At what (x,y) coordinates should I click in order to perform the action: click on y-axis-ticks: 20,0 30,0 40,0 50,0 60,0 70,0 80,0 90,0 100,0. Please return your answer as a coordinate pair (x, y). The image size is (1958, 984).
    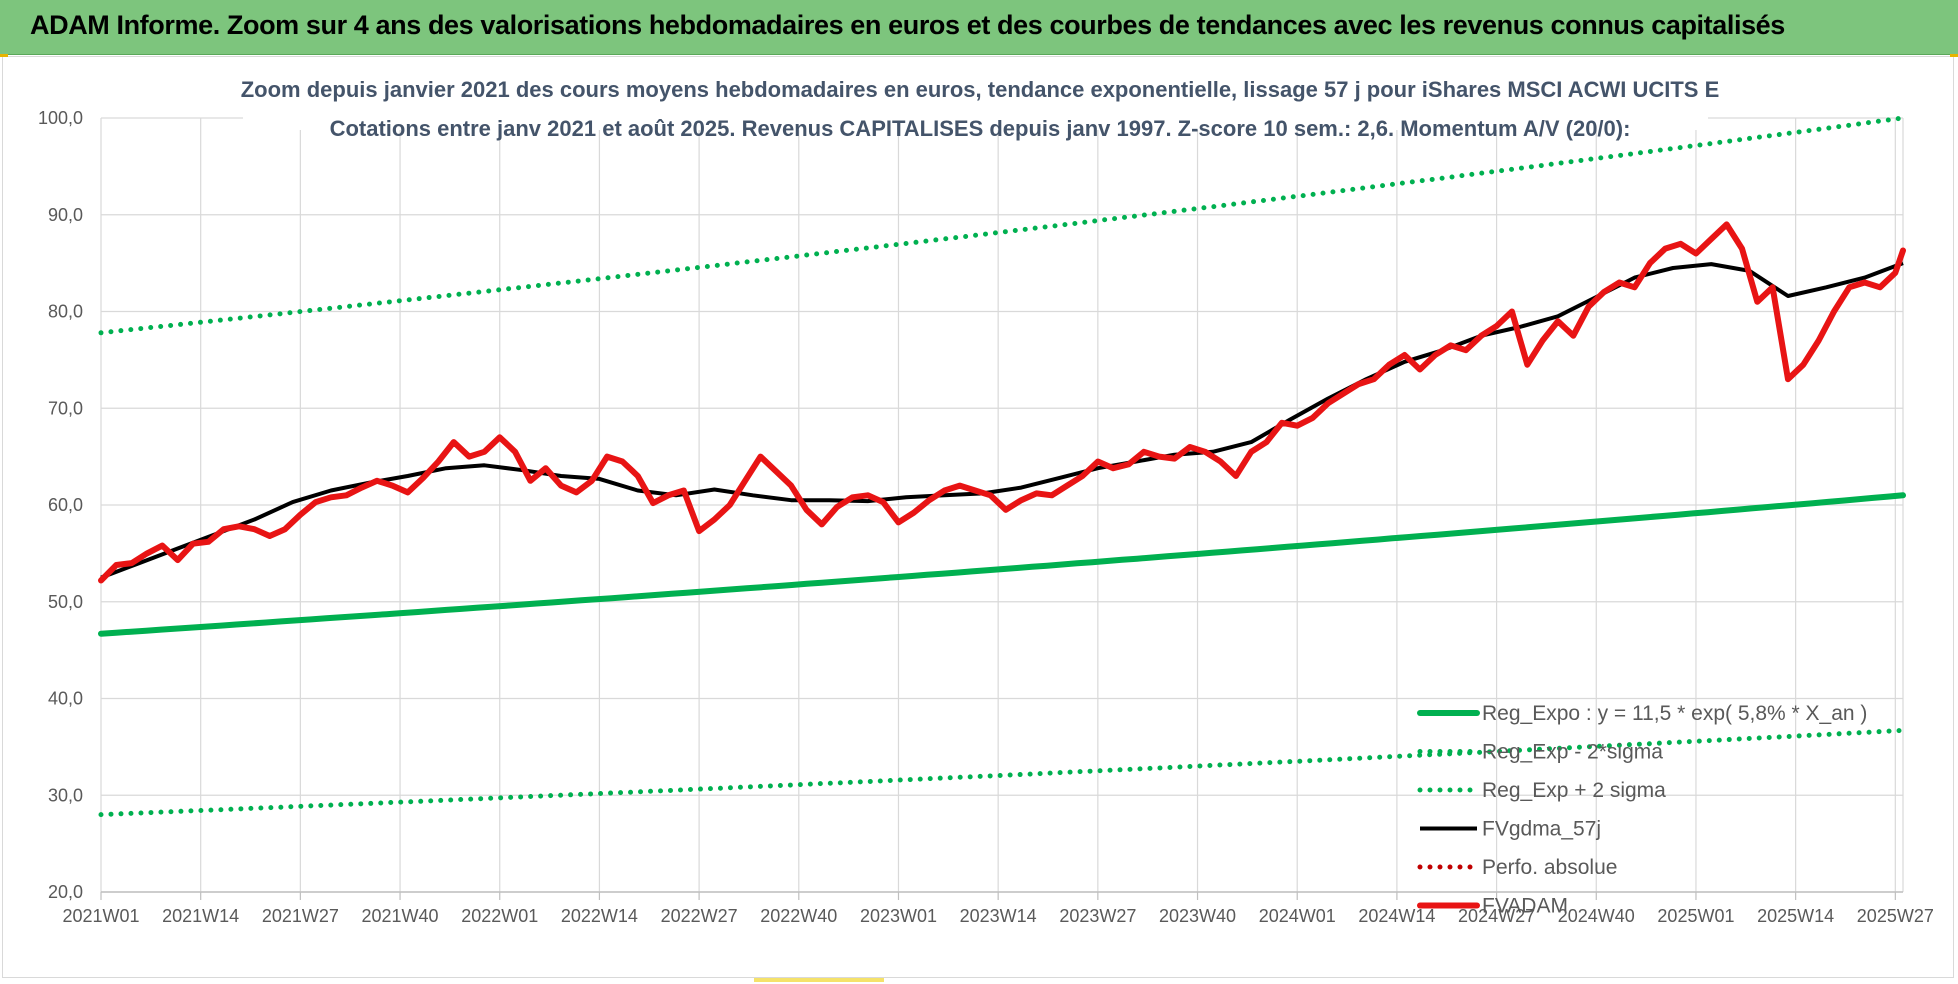
    Looking at the image, I should click on (60, 505).